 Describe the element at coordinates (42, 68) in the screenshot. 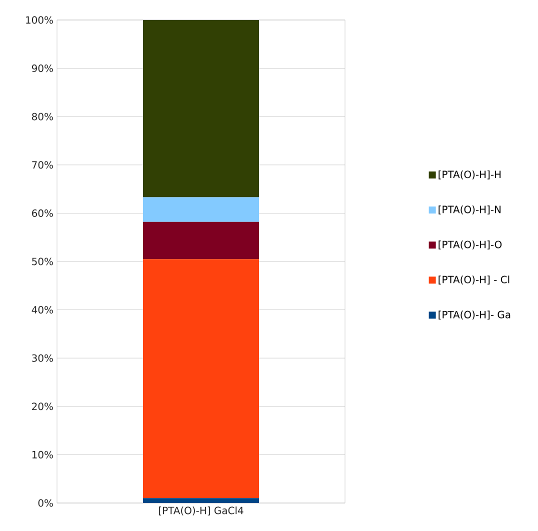

I see `y-tick-label: 90%` at that location.